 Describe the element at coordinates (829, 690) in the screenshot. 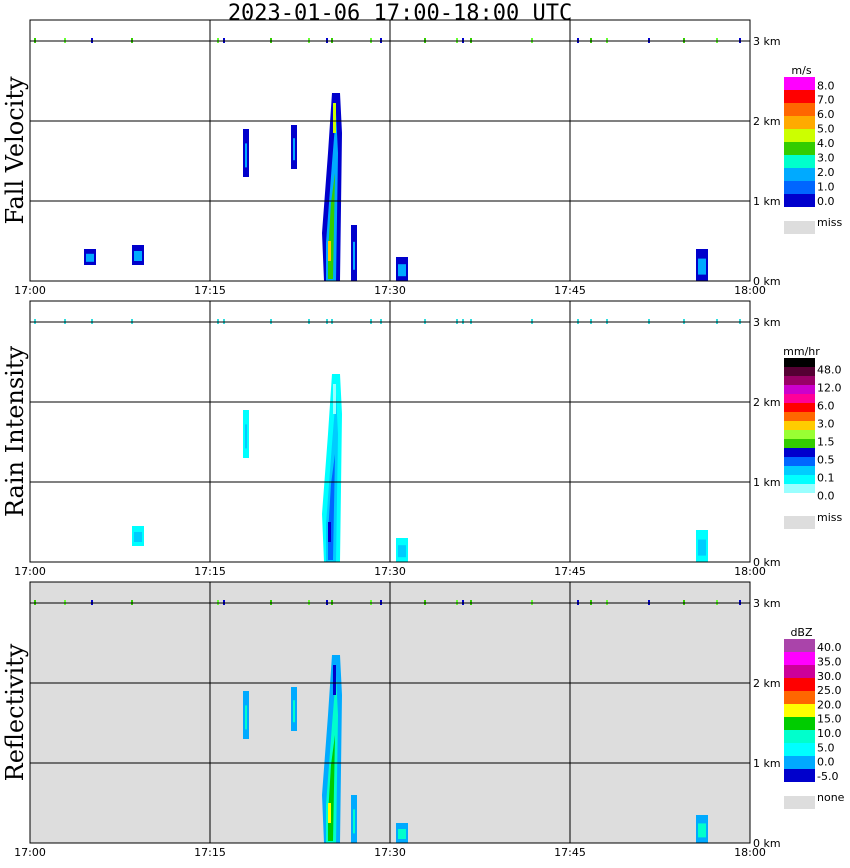

I see `legend-label: 25.0` at that location.